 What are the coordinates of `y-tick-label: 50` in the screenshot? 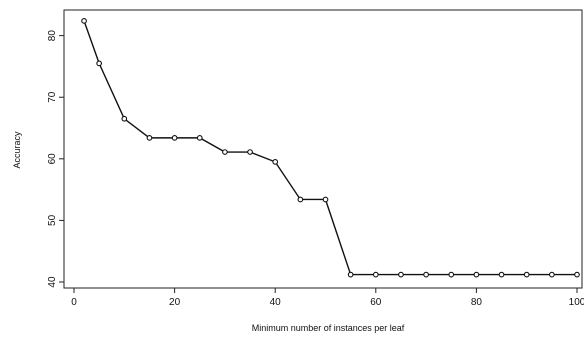 It's located at (52, 220).